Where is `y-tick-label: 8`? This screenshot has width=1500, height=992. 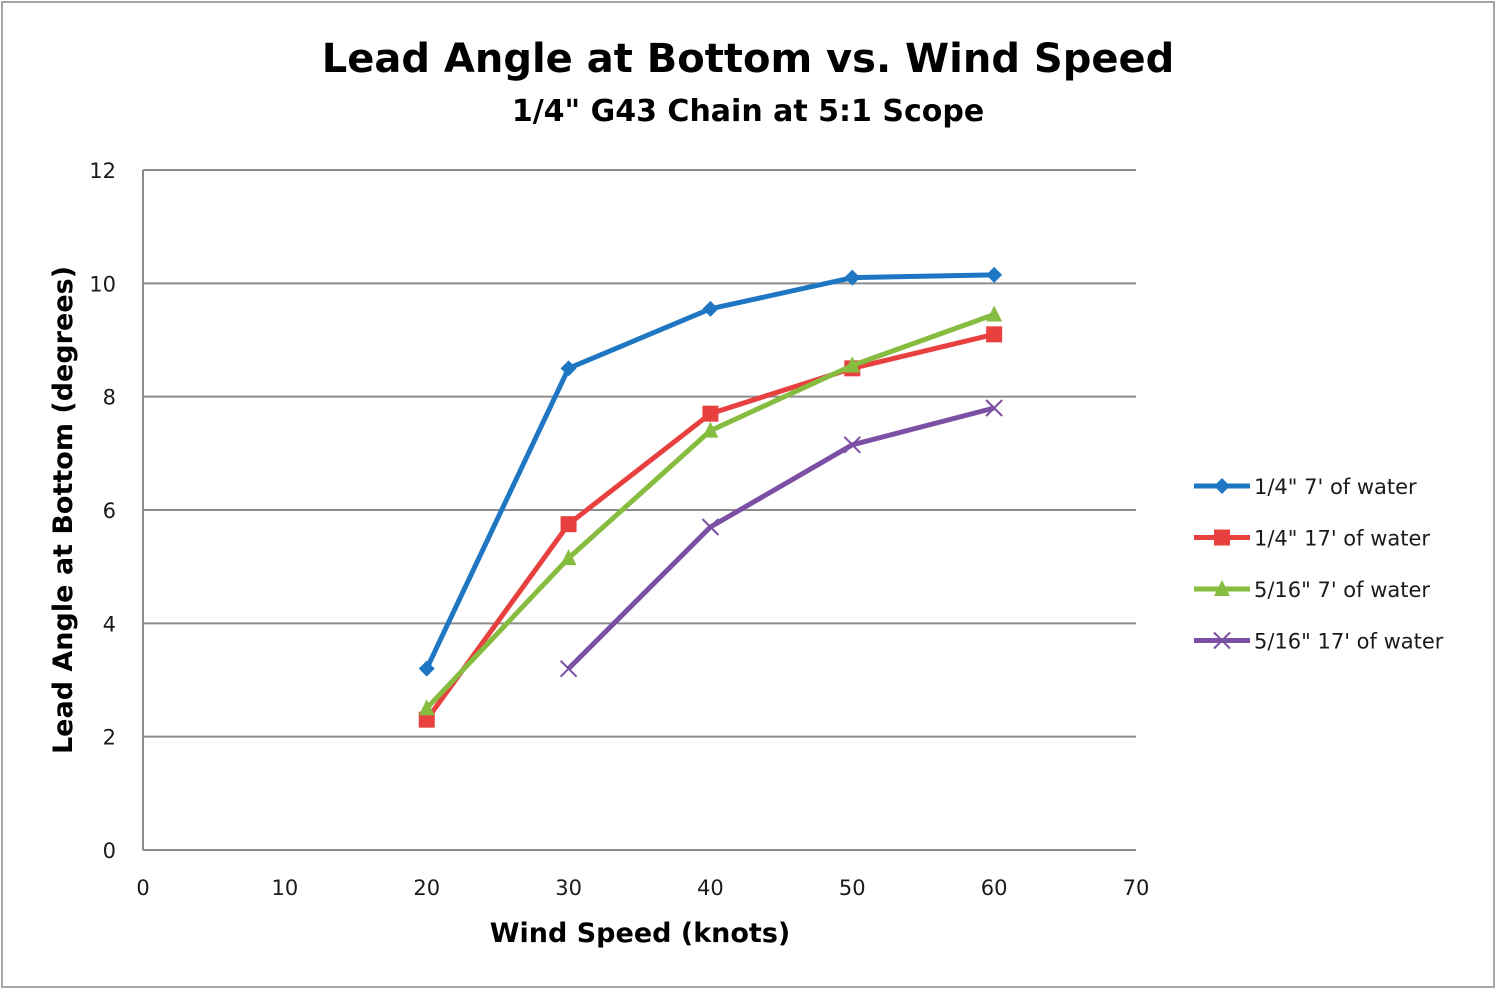
y-tick-label: 8 is located at coordinates (109, 398).